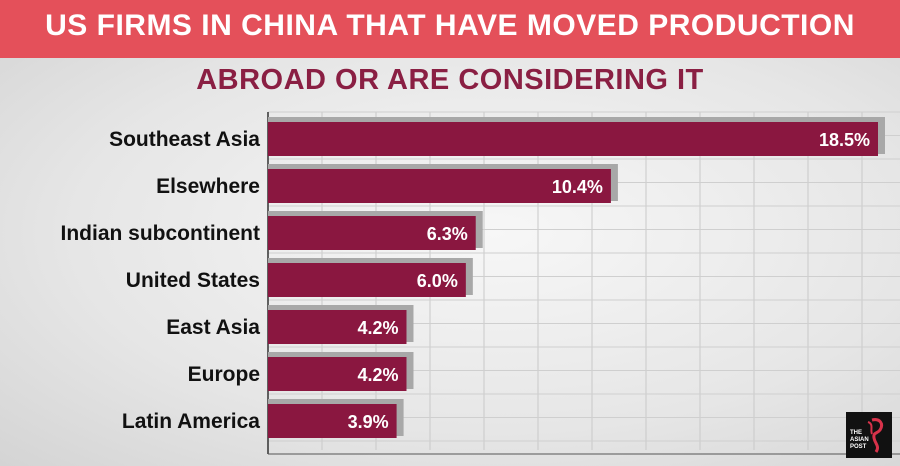  Describe the element at coordinates (856, 433) in the screenshot. I see `svg-text: THE` at that location.